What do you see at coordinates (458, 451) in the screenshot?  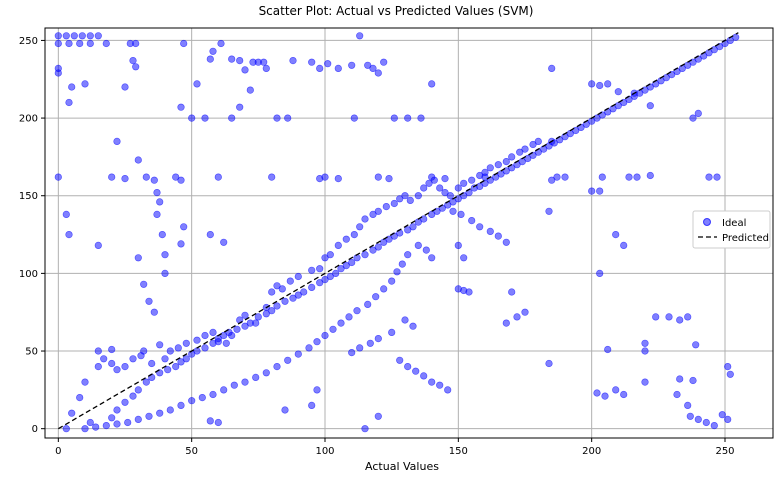 I see `x-tick-label: 150` at bounding box center [458, 451].